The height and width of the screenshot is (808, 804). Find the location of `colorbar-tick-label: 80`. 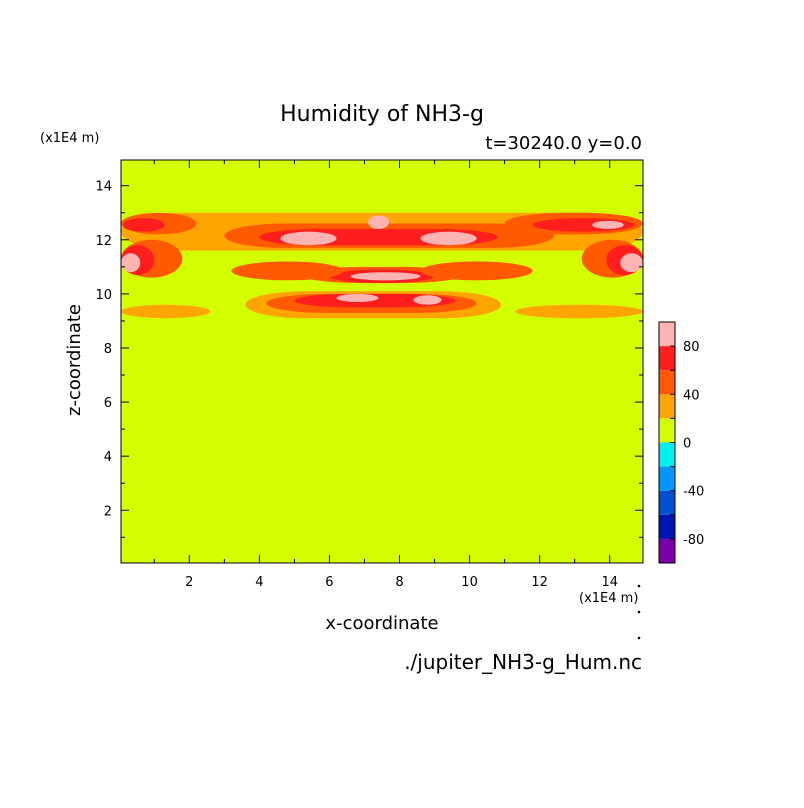

colorbar-tick-label: 80 is located at coordinates (691, 347).